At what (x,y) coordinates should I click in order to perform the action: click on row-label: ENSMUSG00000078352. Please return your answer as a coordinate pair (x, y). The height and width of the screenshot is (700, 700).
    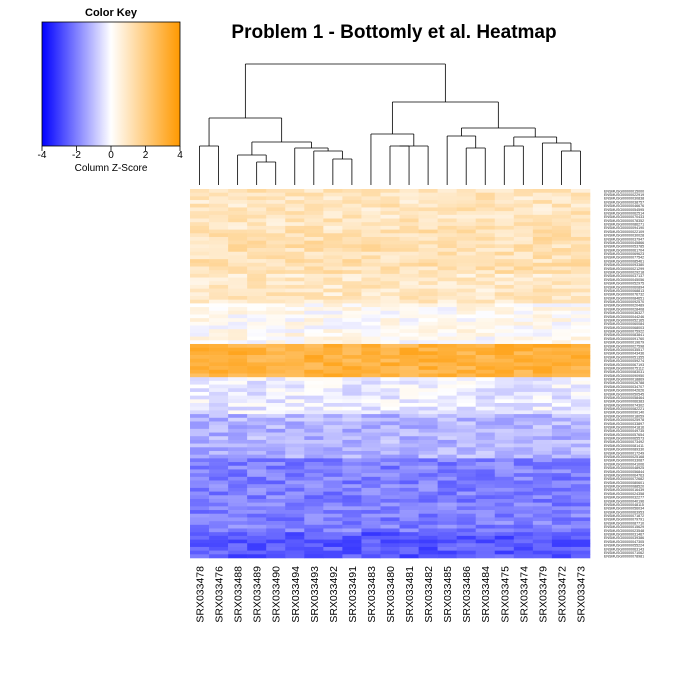
    Looking at the image, I should click on (624, 221).